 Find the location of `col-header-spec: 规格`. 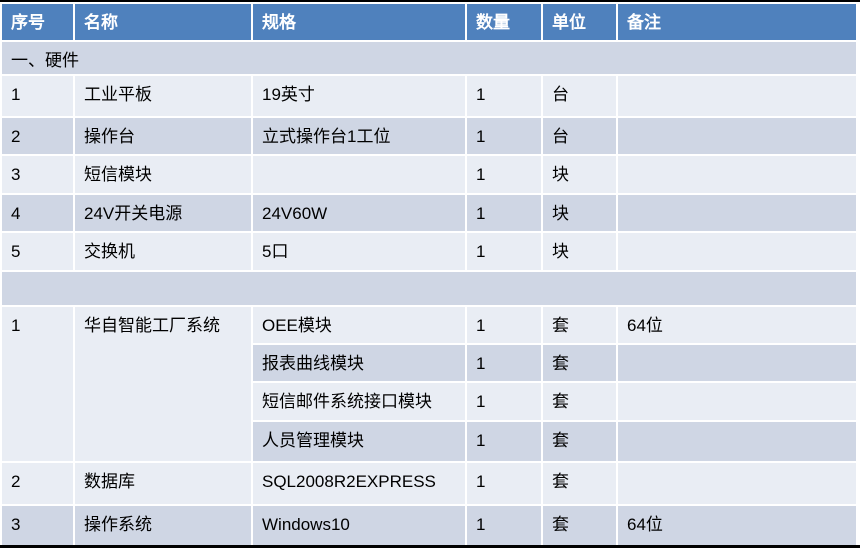

col-header-spec: 规格 is located at coordinates (360, 23).